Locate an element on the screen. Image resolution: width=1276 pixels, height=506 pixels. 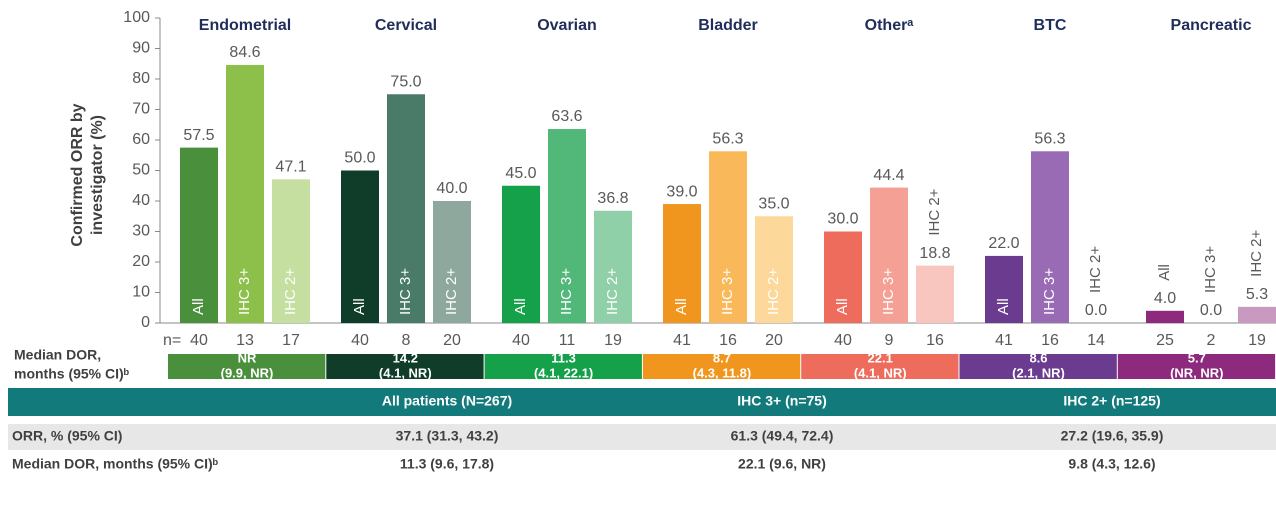
value-label: 40.0 is located at coordinates (451, 188).